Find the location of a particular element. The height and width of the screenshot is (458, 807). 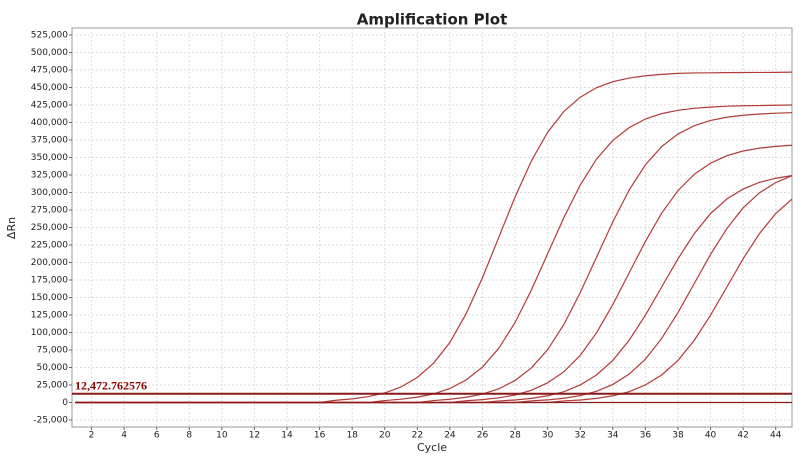

x-tick-label: 18 is located at coordinates (352, 436).